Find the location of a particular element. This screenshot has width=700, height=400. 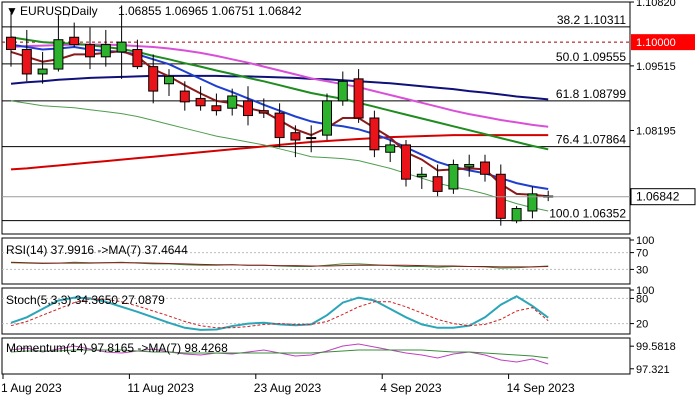

osc-tick-label: 20 is located at coordinates (642, 325).